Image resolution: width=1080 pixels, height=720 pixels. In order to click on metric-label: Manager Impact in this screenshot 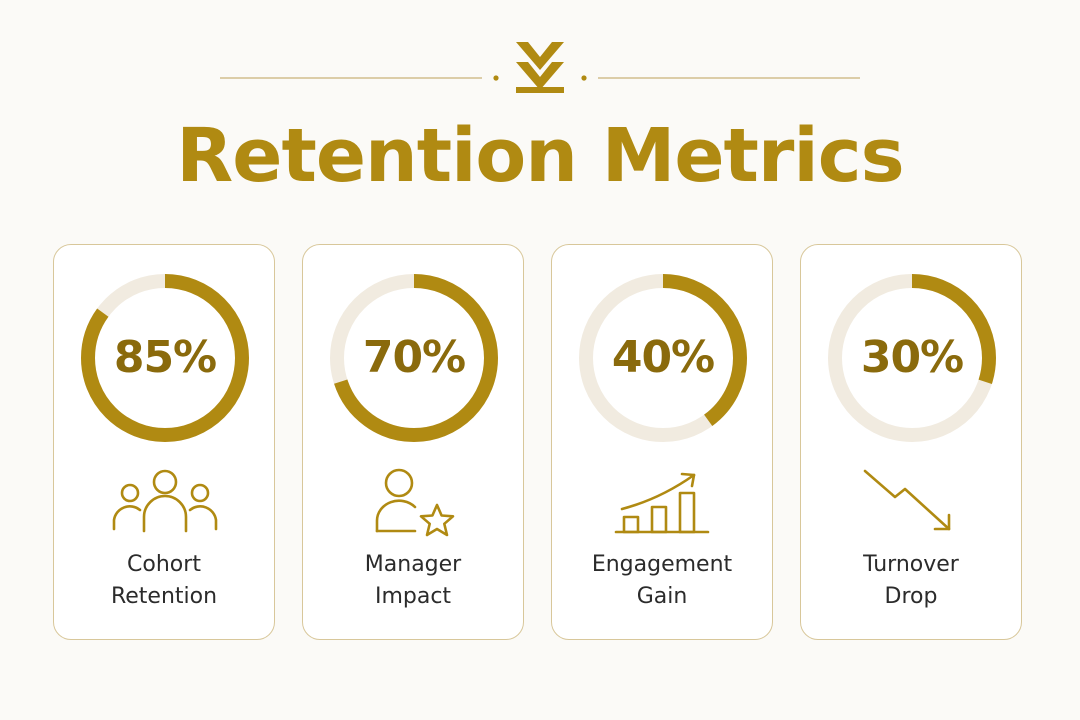, I will do `click(413, 581)`.